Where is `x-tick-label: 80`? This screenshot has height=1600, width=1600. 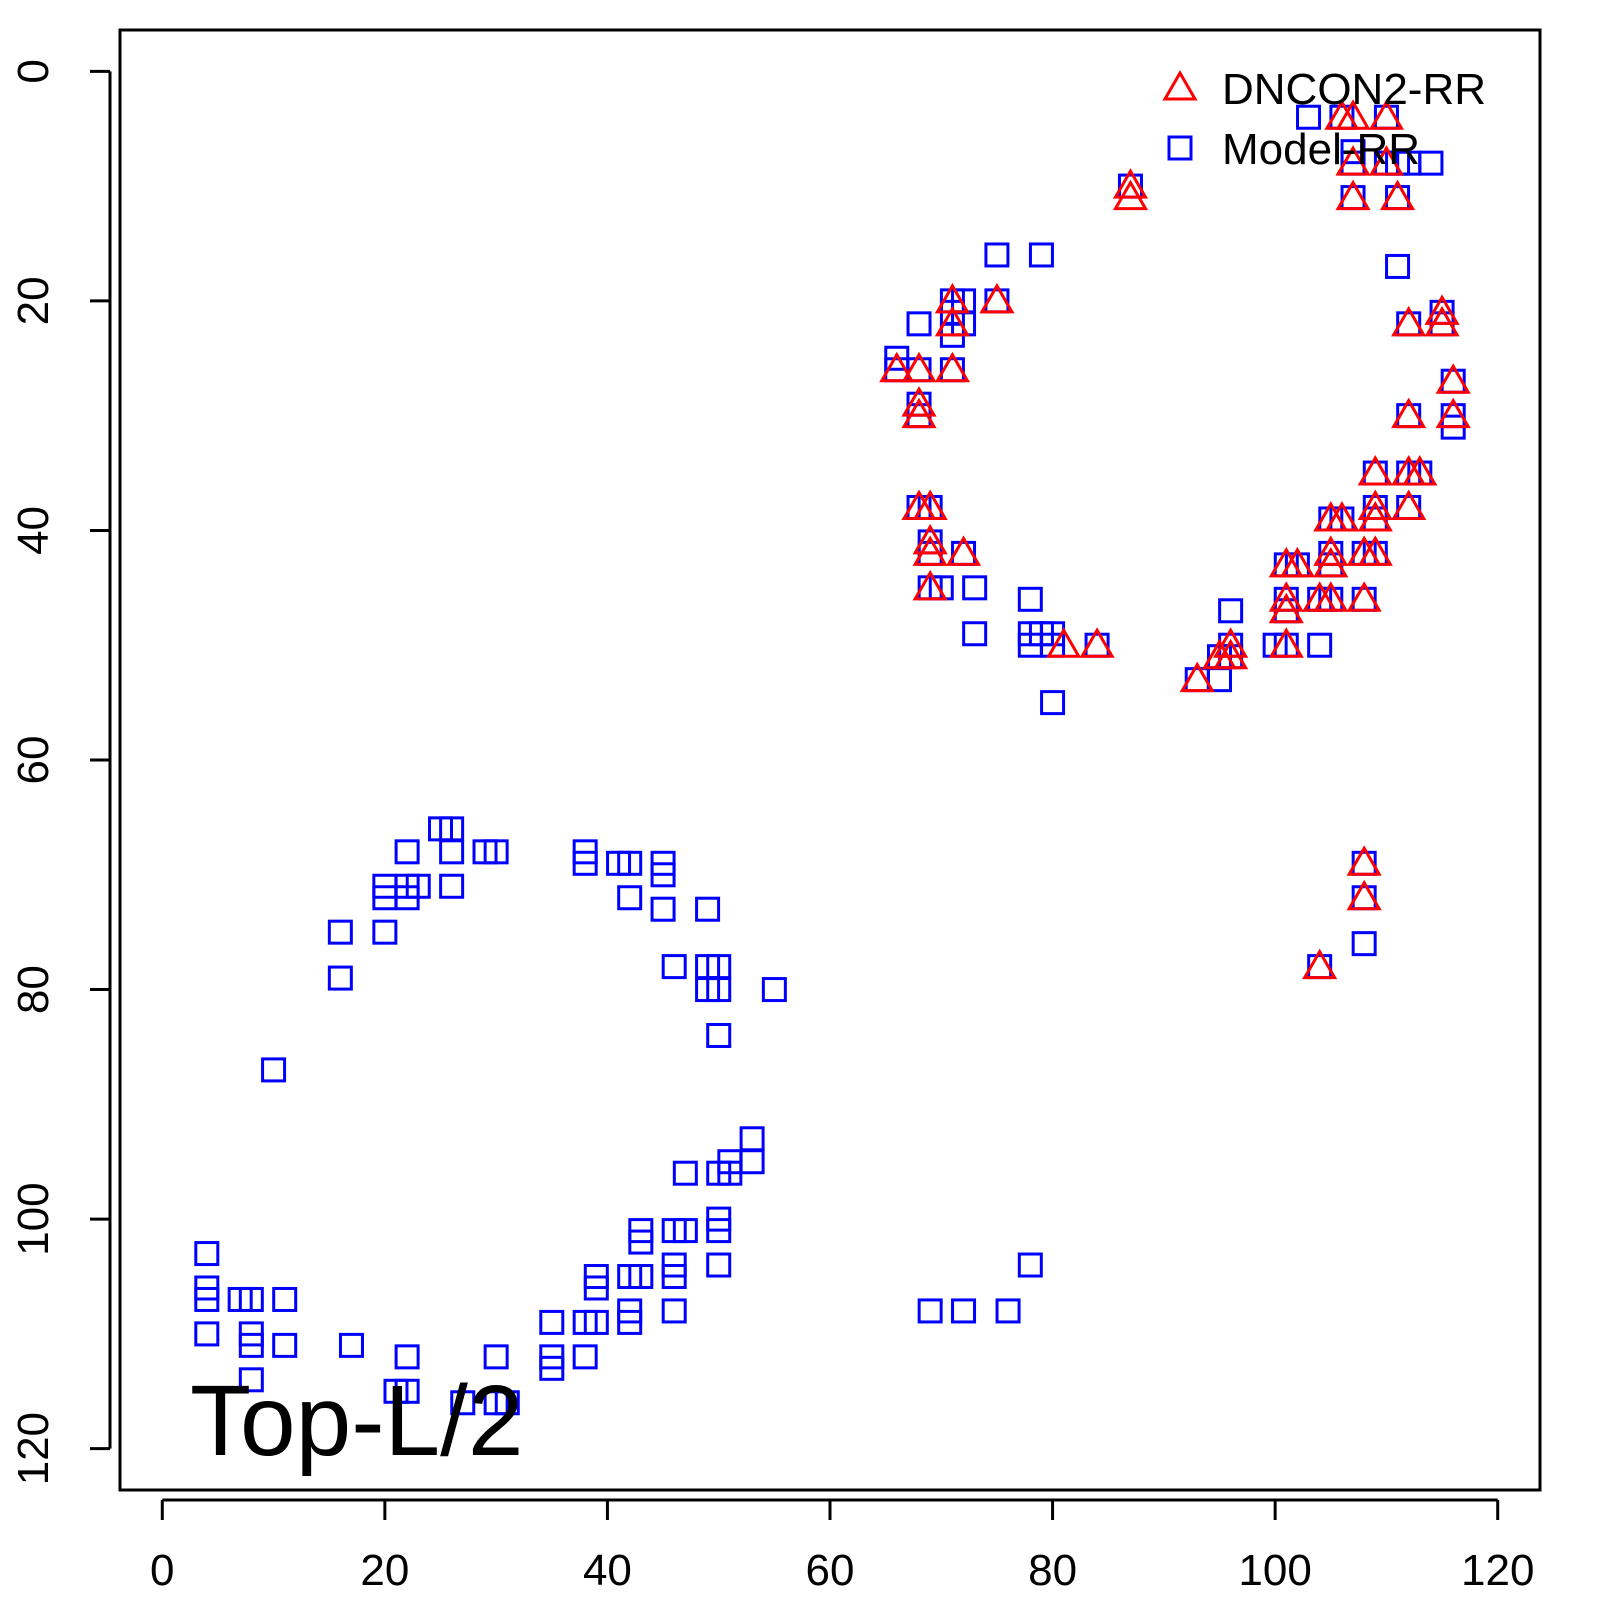
x-tick-label: 80 is located at coordinates (1052, 1570).